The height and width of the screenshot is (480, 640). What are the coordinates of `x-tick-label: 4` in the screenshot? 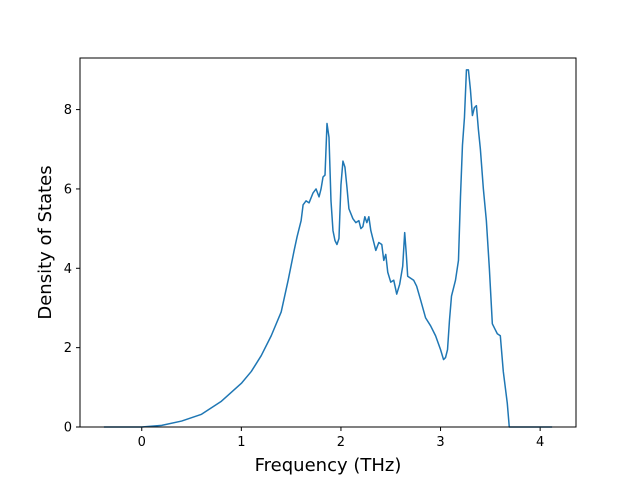 It's located at (540, 442).